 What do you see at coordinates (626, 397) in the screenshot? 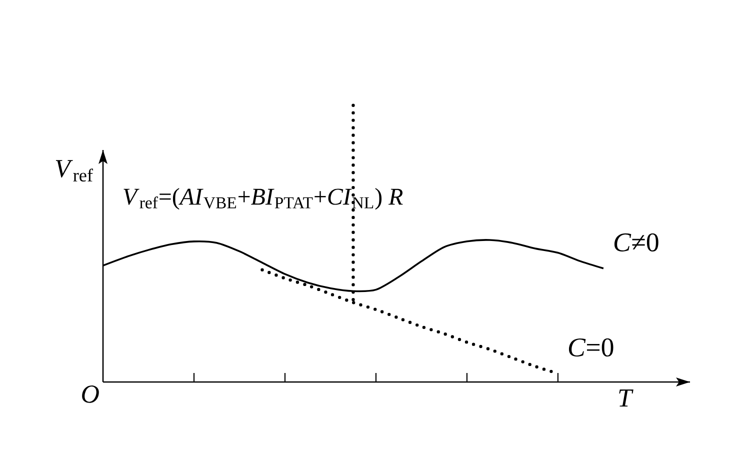
I see `x-axis-title: T` at bounding box center [626, 397].